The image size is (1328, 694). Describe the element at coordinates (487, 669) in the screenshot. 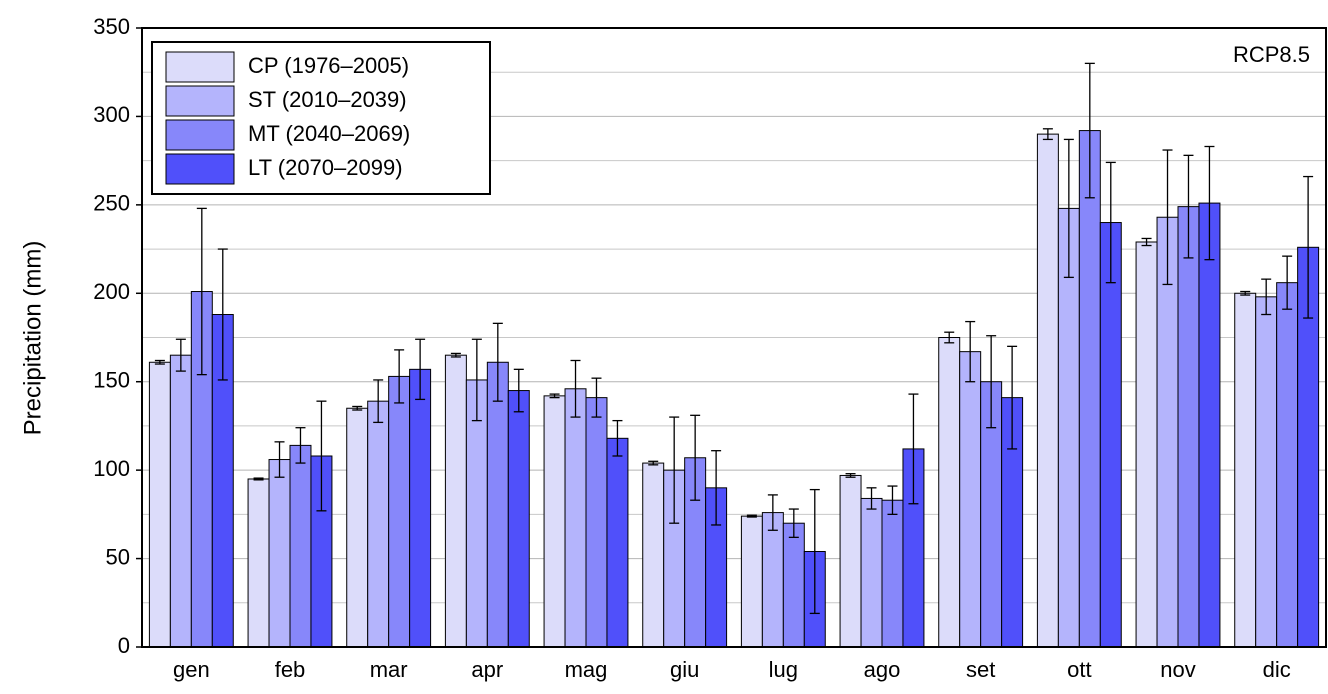

I see `x-tick-label: apr` at that location.